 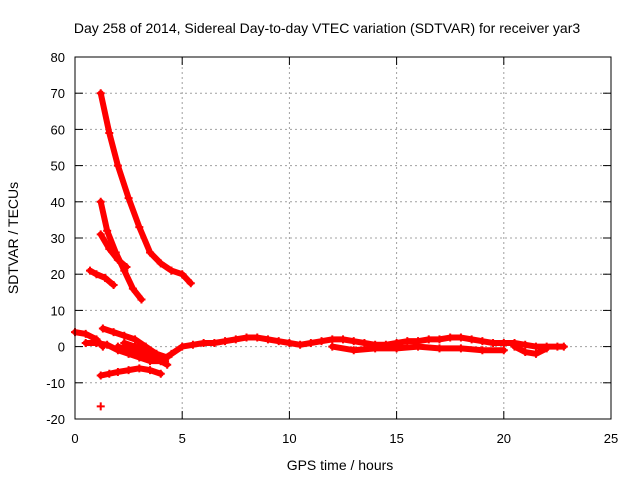 I want to click on y-tick-label: 60, so click(x=58, y=129).